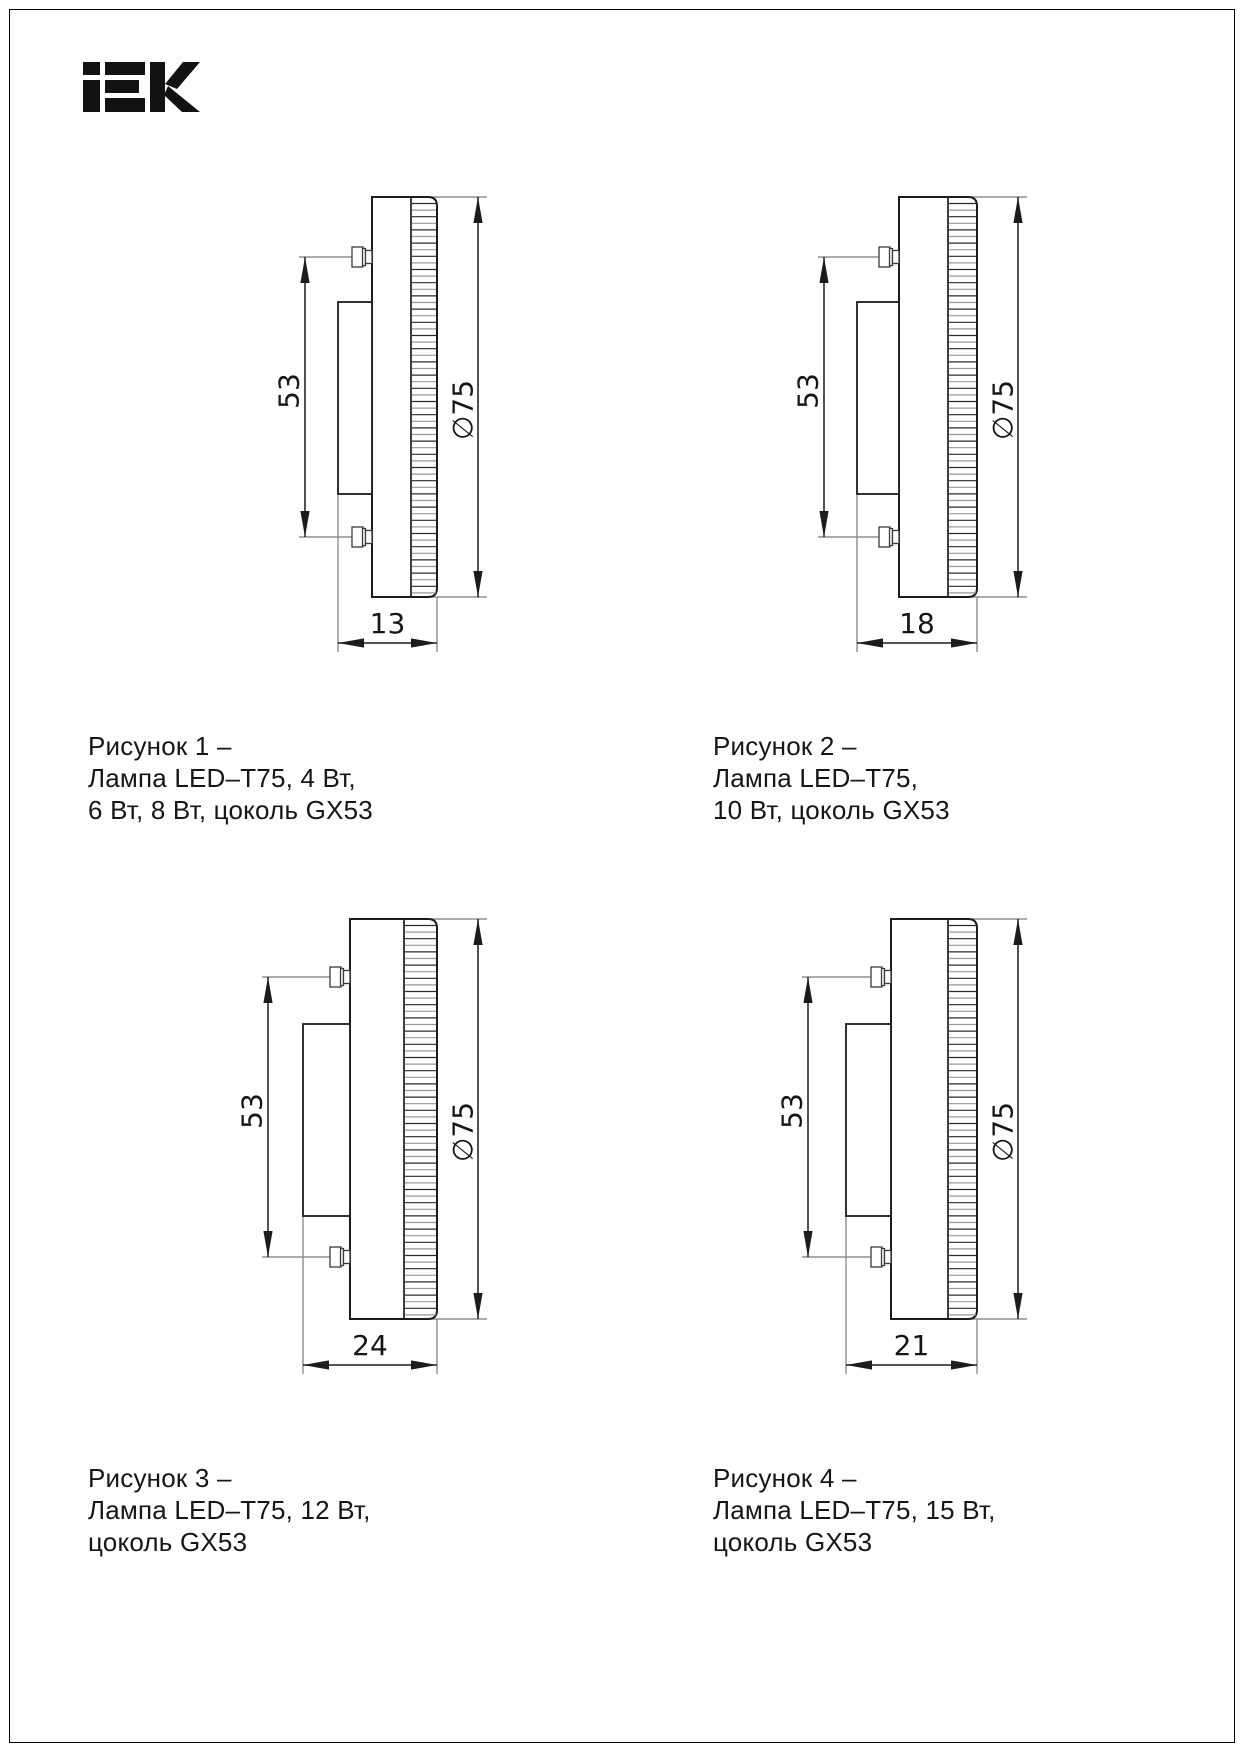 The width and height of the screenshot is (1244, 1752). What do you see at coordinates (230, 810) in the screenshot?
I see `caption-line: 6 Вт, 8 Вт, цоколь GX53` at bounding box center [230, 810].